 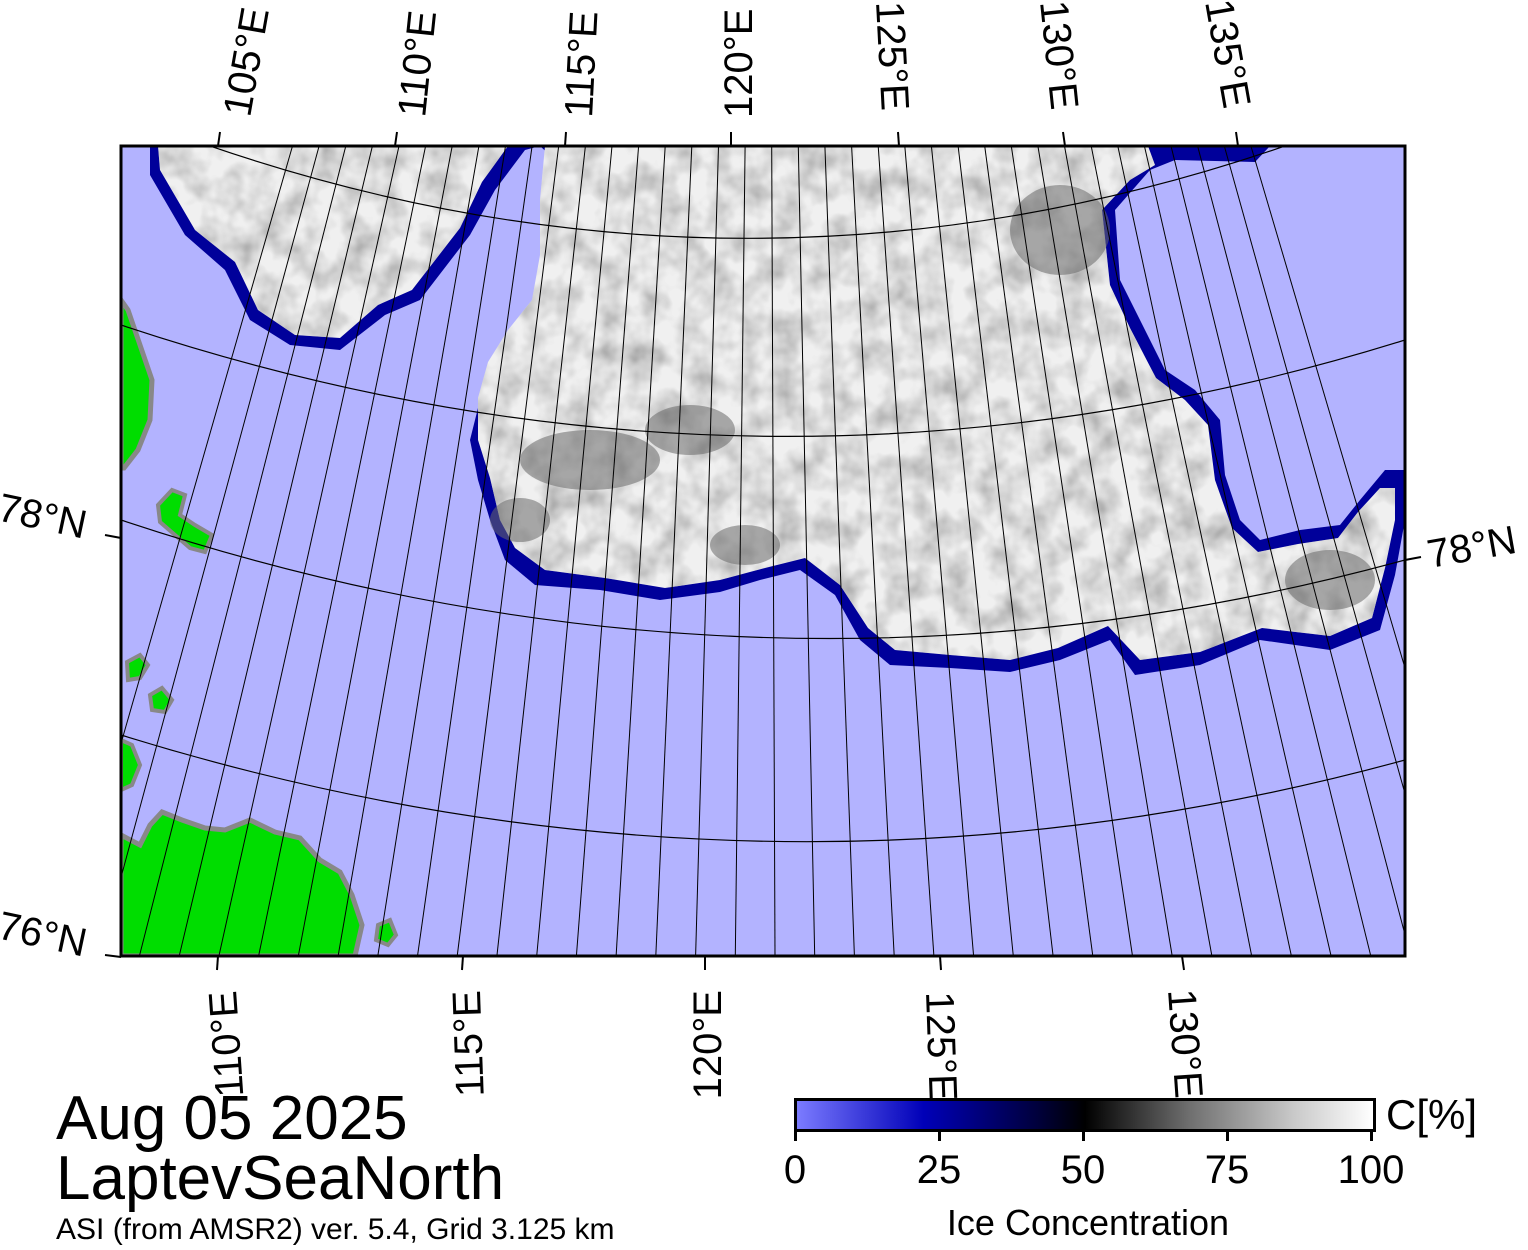 What do you see at coordinates (45, 935) in the screenshot?
I see `lat-label-left-76: 76°N` at bounding box center [45, 935].